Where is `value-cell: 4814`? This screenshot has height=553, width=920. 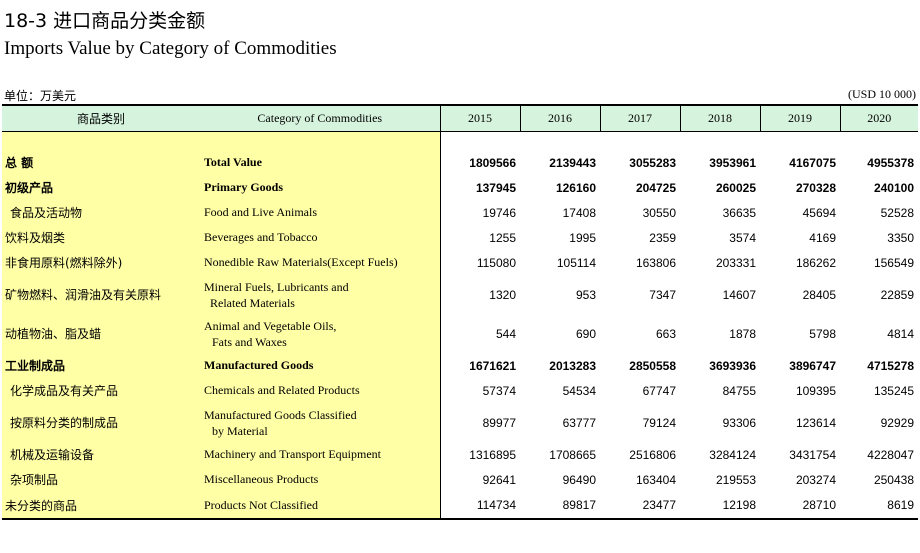
value-cell: 4814 is located at coordinates (900, 333).